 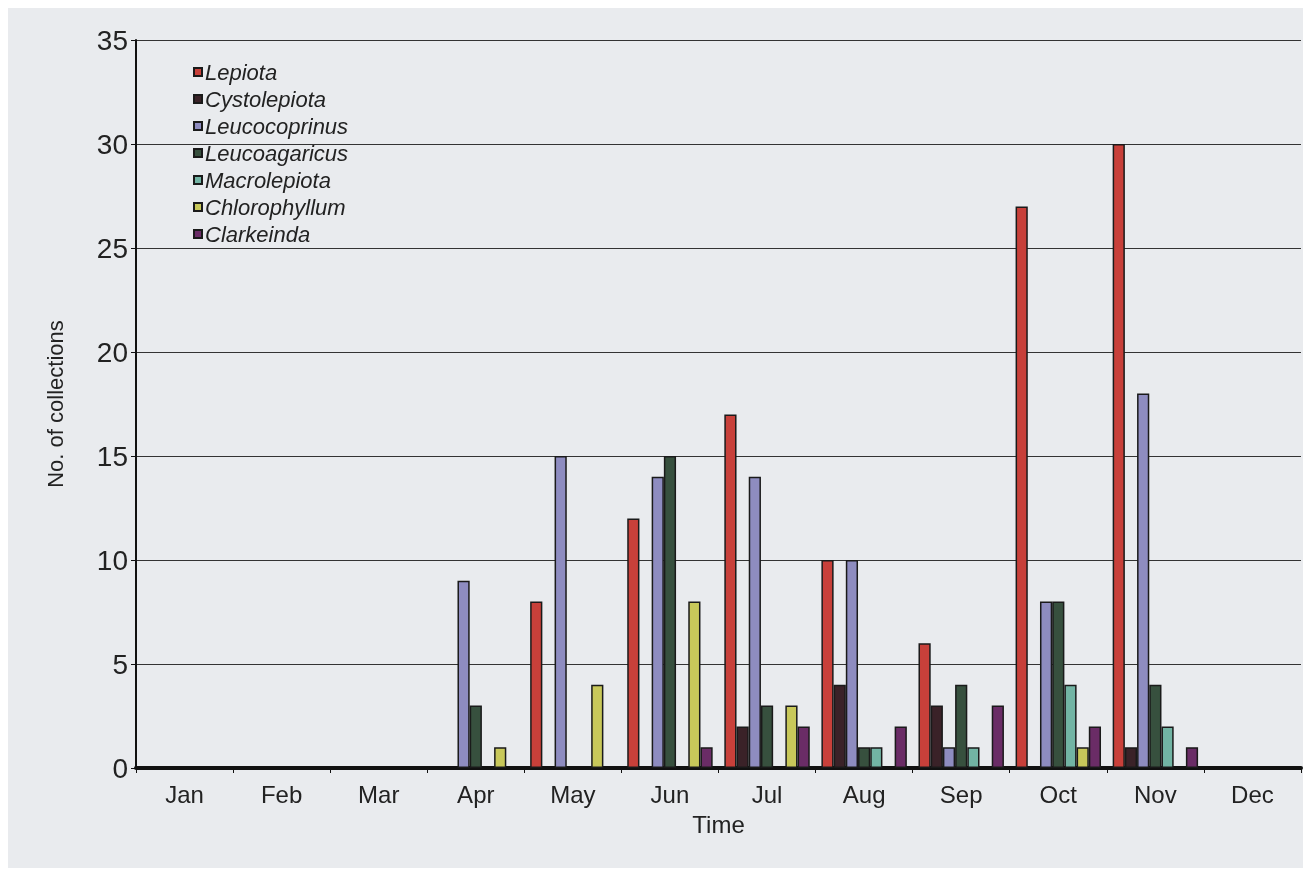 I want to click on legend-label: Leucoagaricus, so click(x=277, y=153).